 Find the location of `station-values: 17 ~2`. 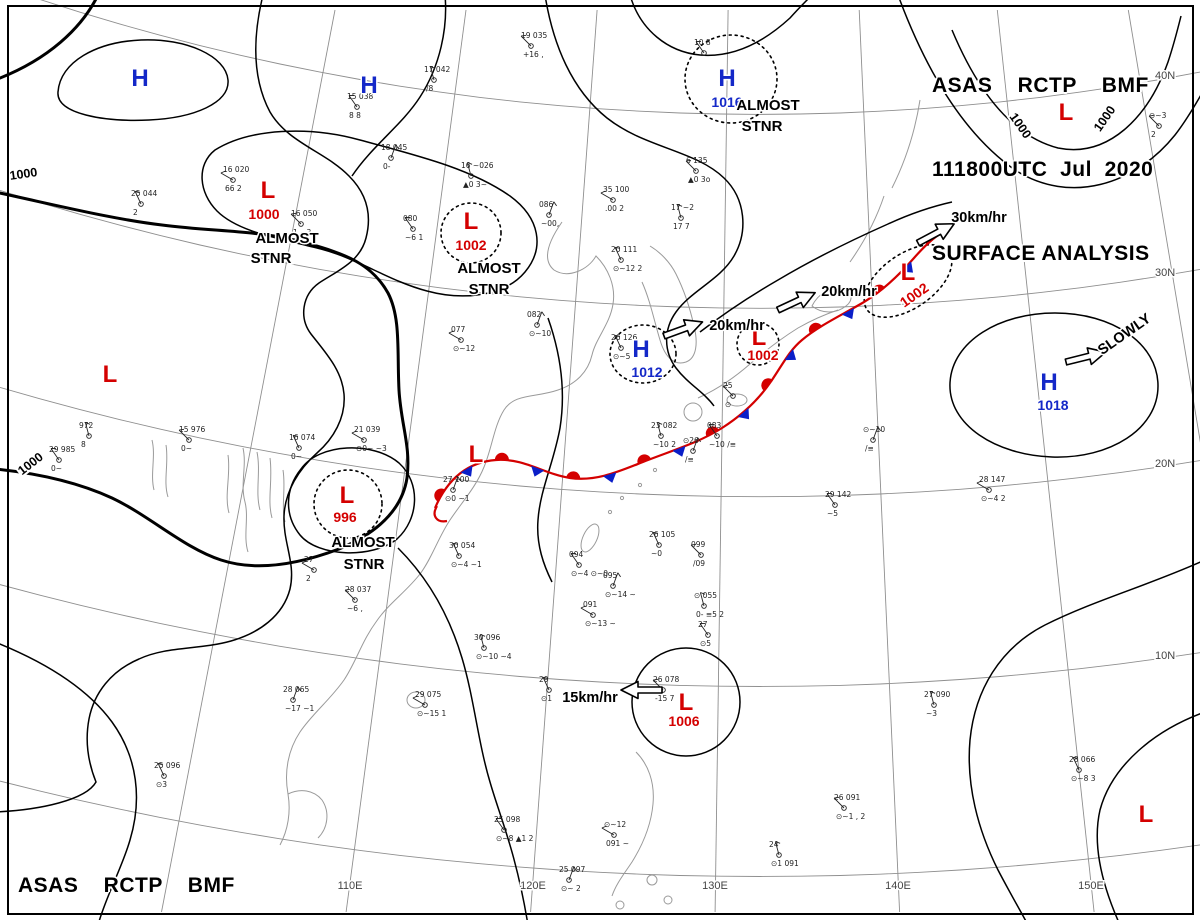

station-values: 17 ~2 is located at coordinates (682, 207).